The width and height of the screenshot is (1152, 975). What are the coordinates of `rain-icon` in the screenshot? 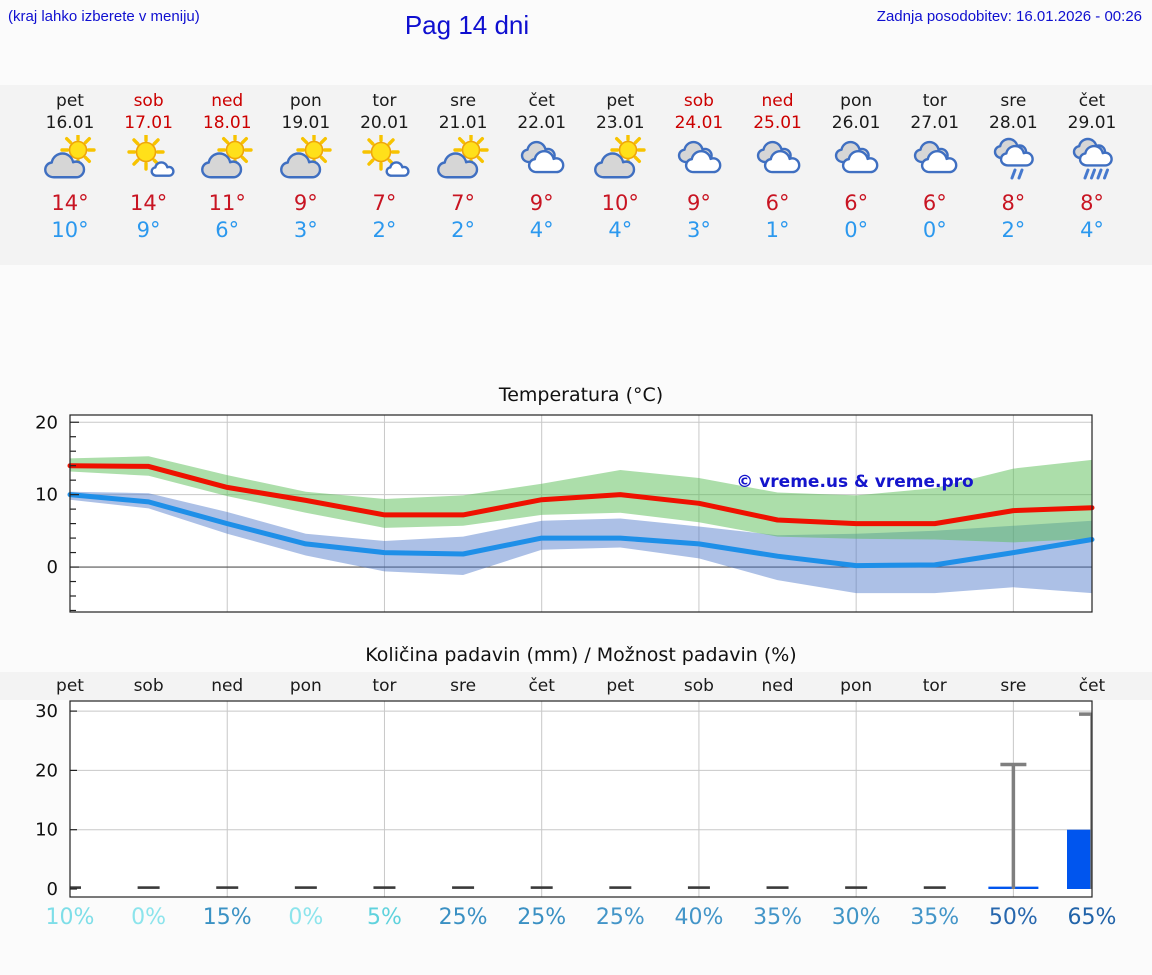 It's located at (1092, 158).